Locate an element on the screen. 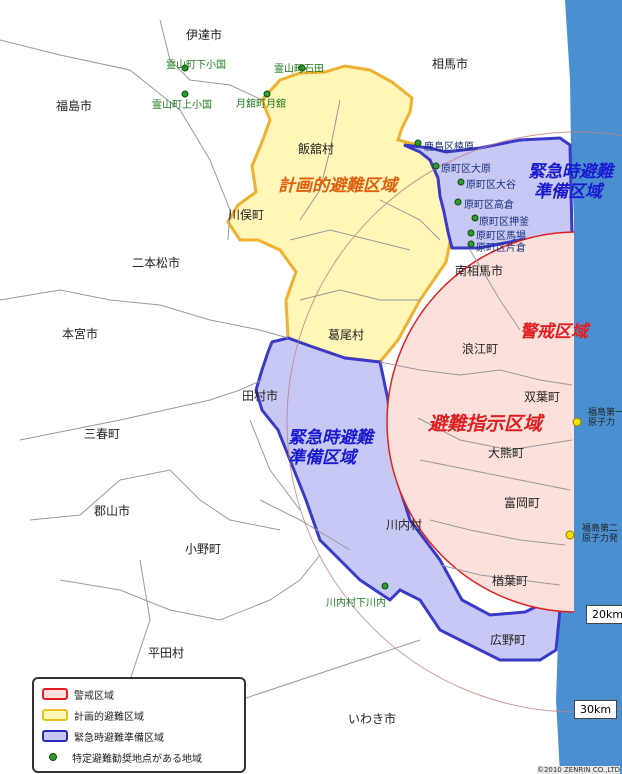 This screenshot has height=774, width=622. warning-zone-label: 警戒区域 is located at coordinates (554, 332).